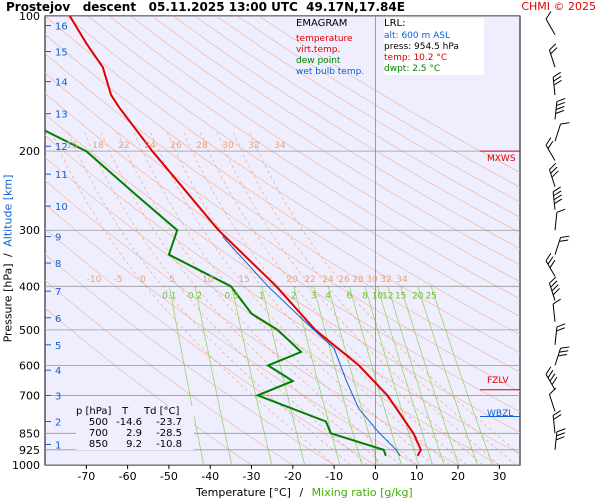 The width and height of the screenshot is (600, 500). I want to click on theta-label: 10, so click(208, 280).